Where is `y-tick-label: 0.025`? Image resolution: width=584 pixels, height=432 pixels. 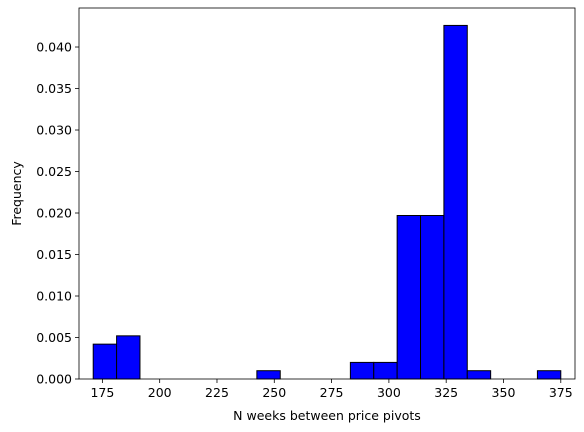 y-tick-label: 0.025 is located at coordinates (54, 171).